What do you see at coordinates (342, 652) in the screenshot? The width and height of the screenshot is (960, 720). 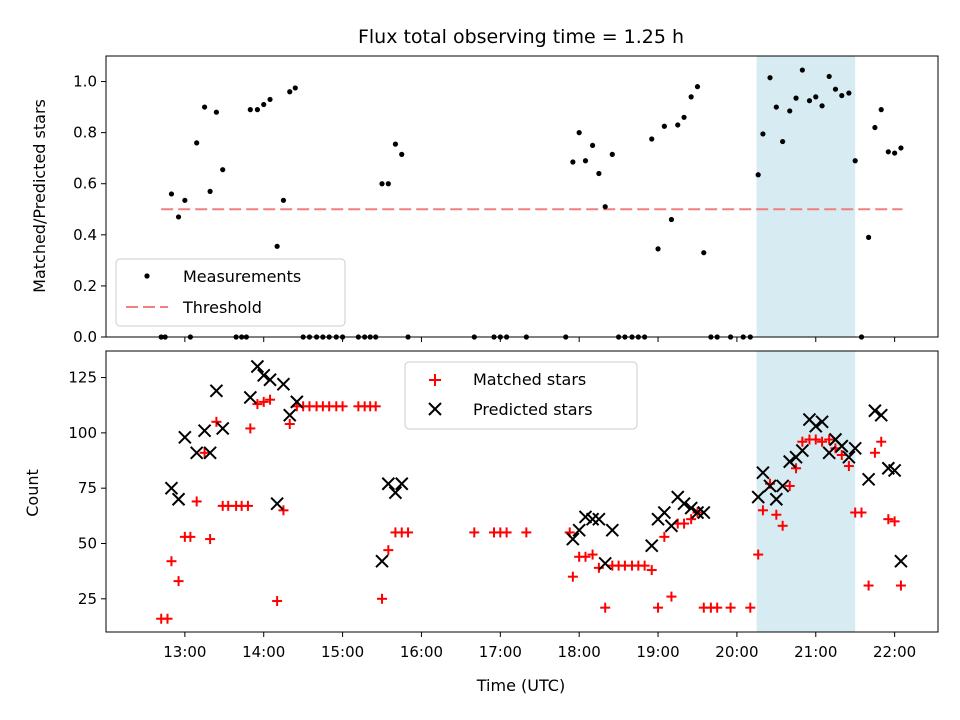 I see `x-tick-label: 15:00` at bounding box center [342, 652].